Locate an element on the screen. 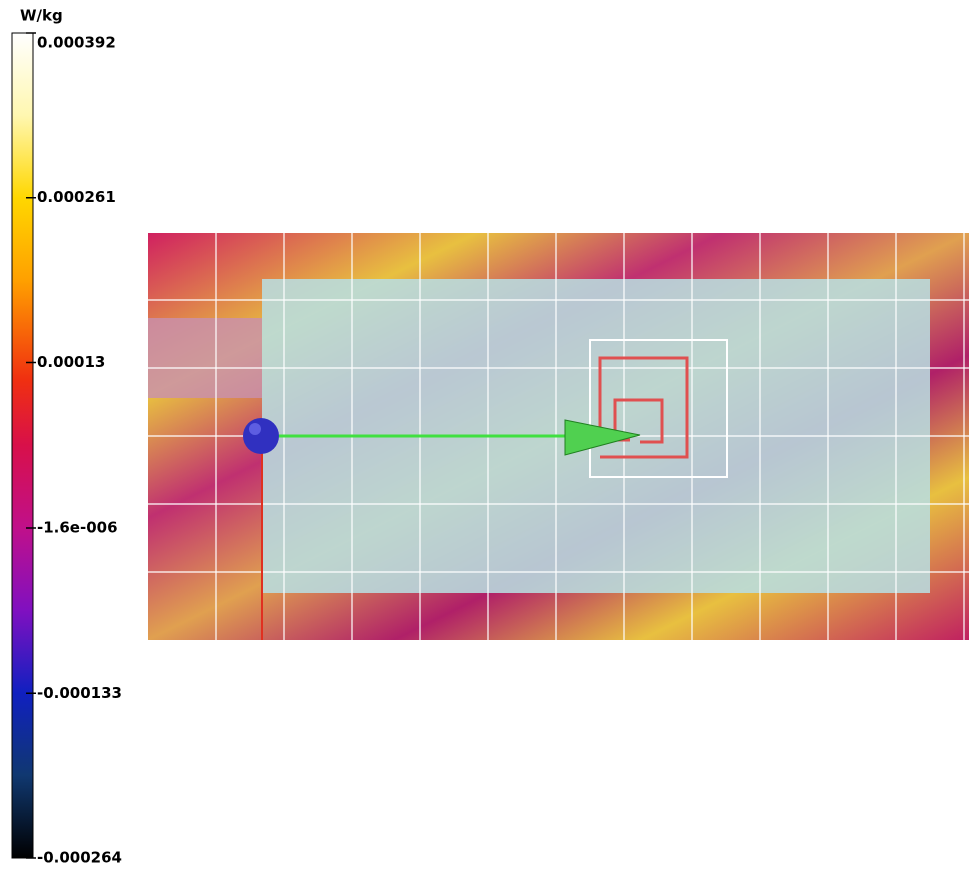 Image resolution: width=969 pixels, height=875 pixels. colorbar-tick-label: -1.6e-006 is located at coordinates (77, 528).